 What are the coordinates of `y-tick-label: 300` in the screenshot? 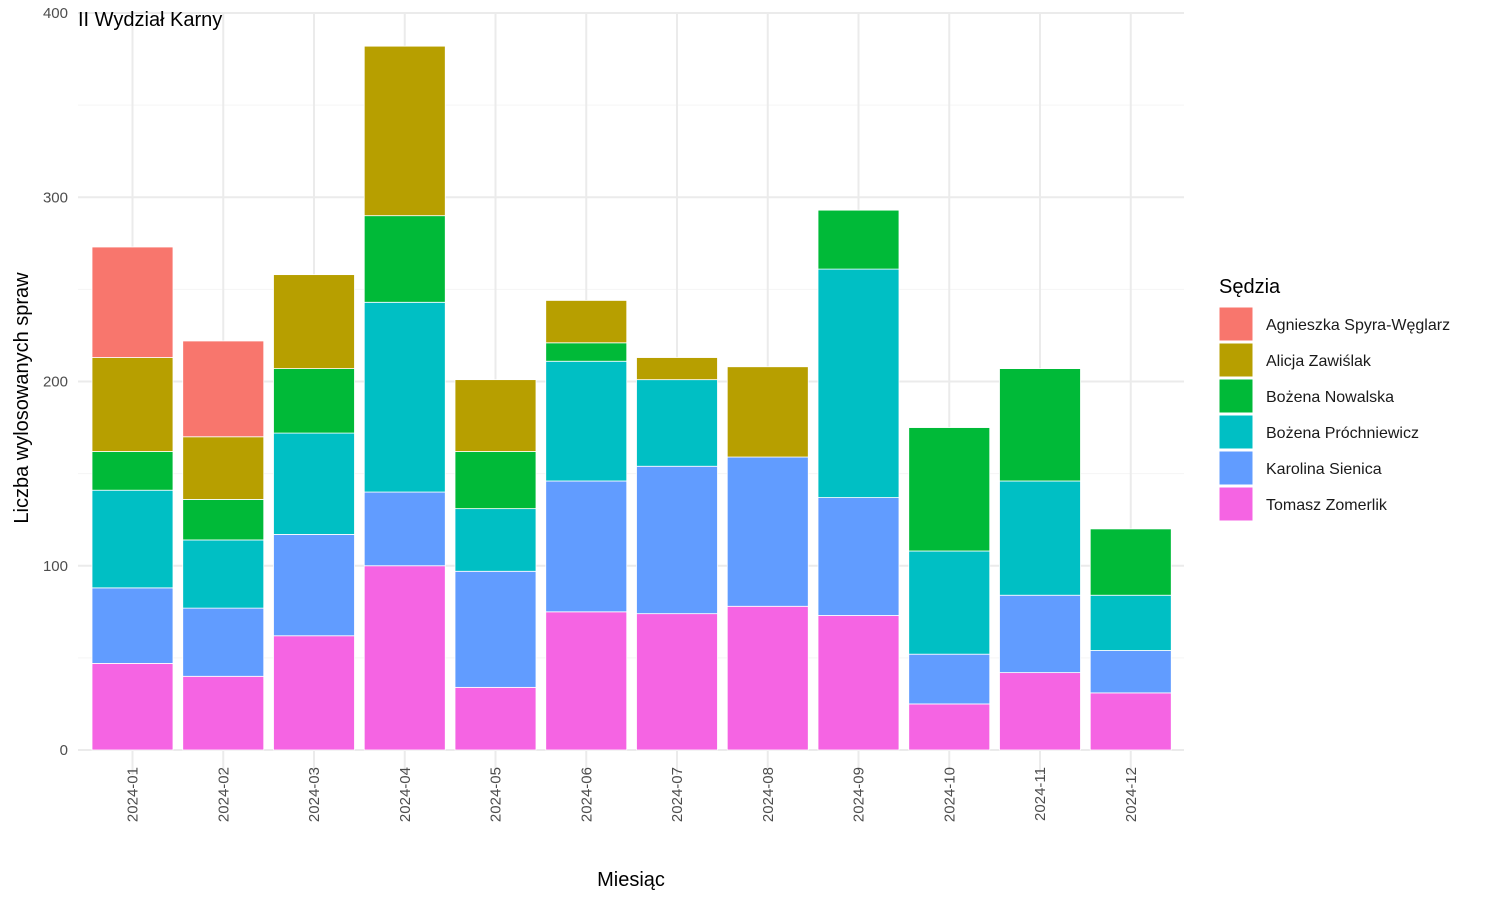 It's located at (55, 197).